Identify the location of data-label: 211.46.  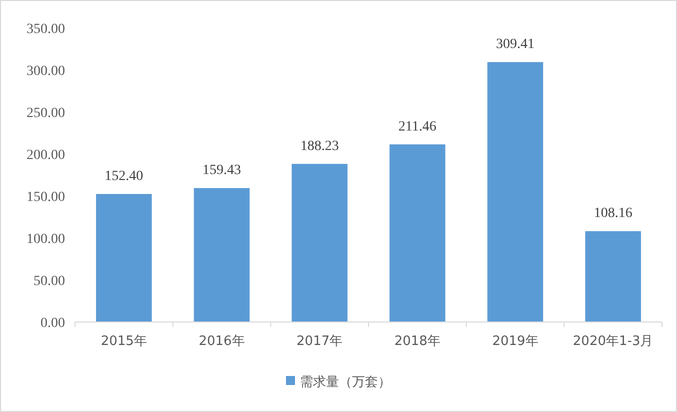
(417, 126).